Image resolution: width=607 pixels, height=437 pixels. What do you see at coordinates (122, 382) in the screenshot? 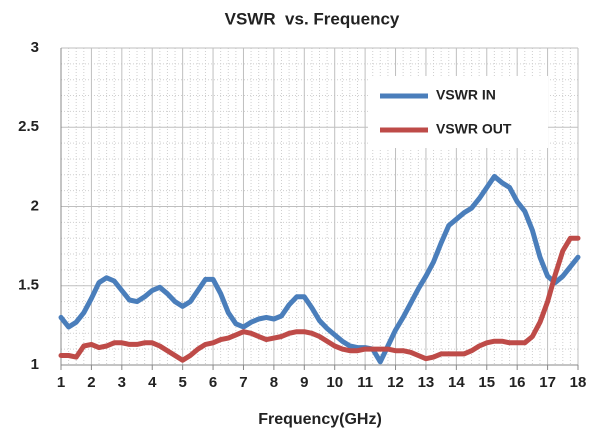
I see `x-tick-label: 3` at bounding box center [122, 382].